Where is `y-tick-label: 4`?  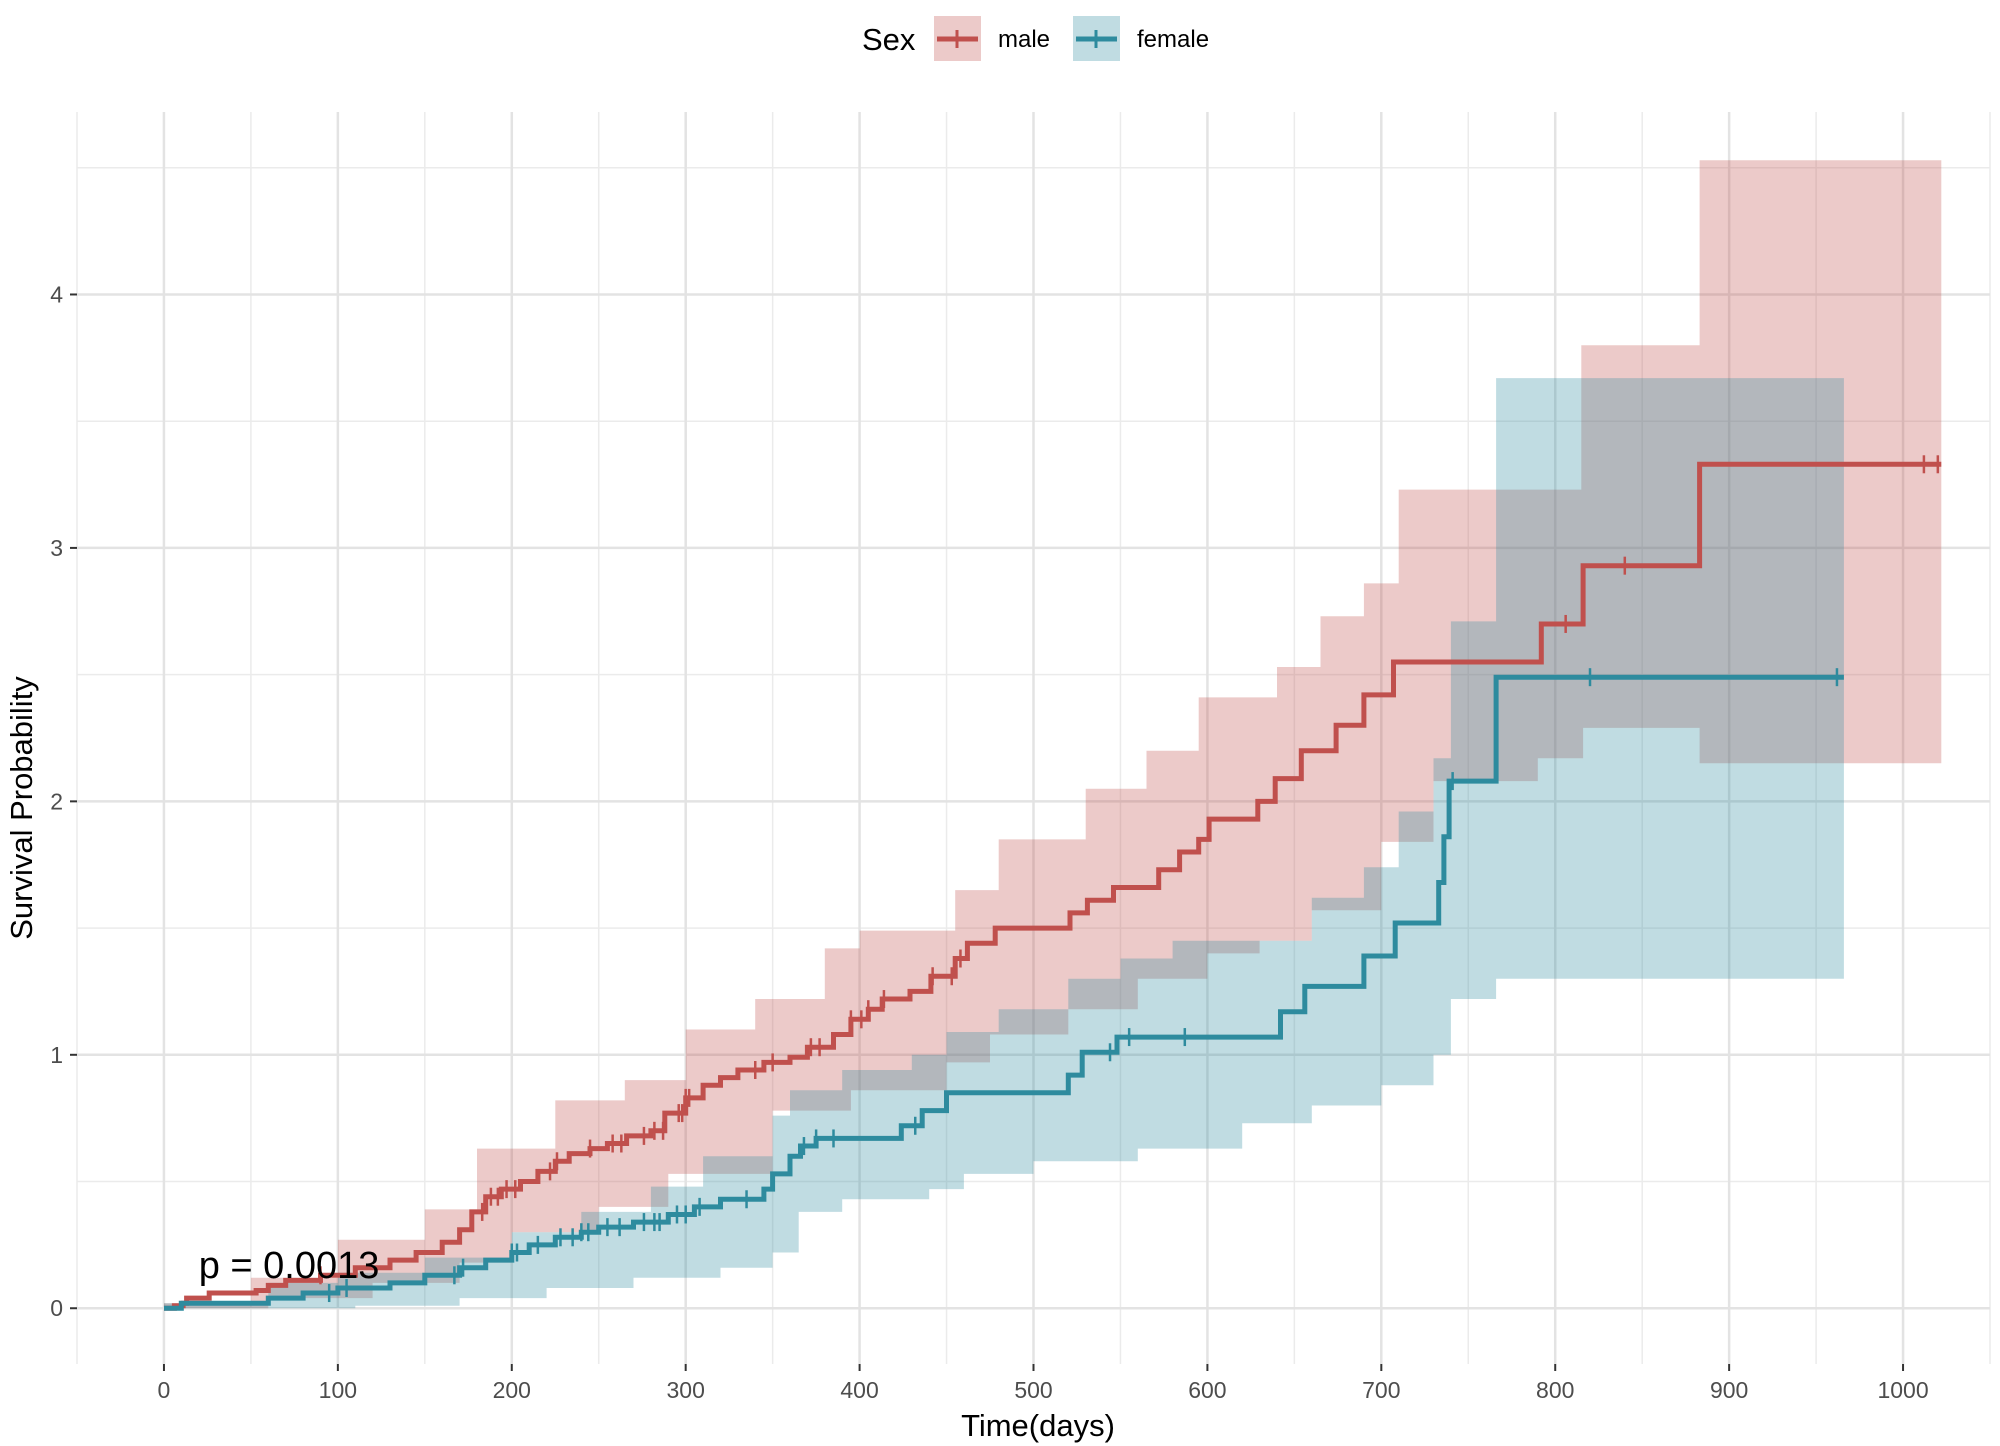 y-tick-label: 4 is located at coordinates (56, 294).